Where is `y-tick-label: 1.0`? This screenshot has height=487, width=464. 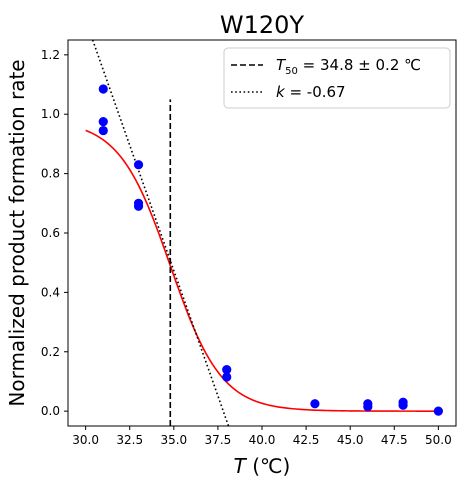 y-tick-label: 1.0 is located at coordinates (50, 114).